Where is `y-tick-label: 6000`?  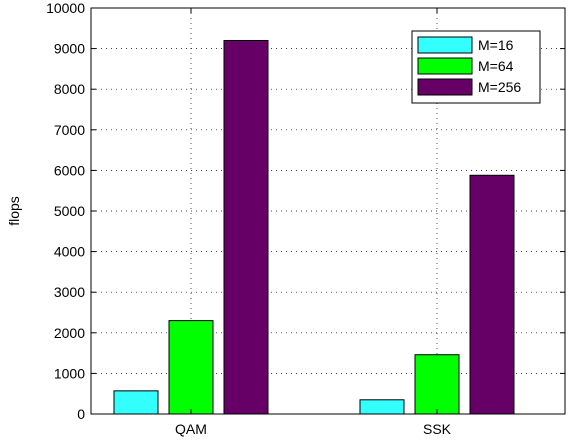
y-tick-label: 6000 is located at coordinates (69, 170).